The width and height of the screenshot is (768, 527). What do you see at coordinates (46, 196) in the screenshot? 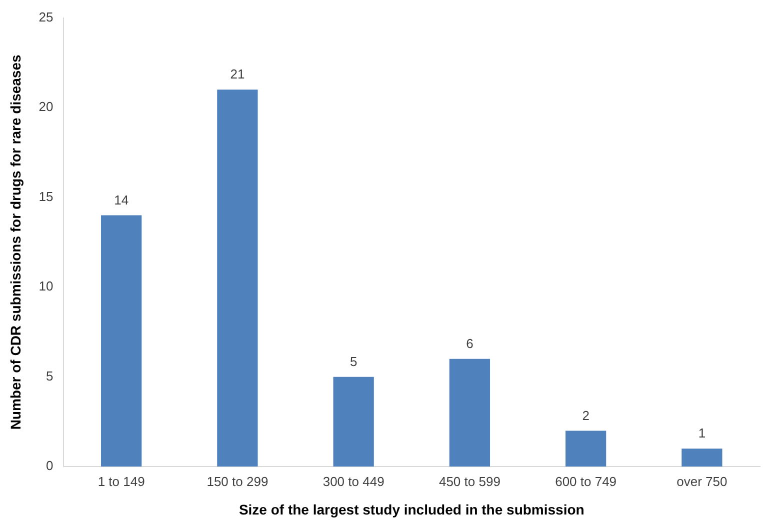
I see `y-tick-label: 15` at bounding box center [46, 196].